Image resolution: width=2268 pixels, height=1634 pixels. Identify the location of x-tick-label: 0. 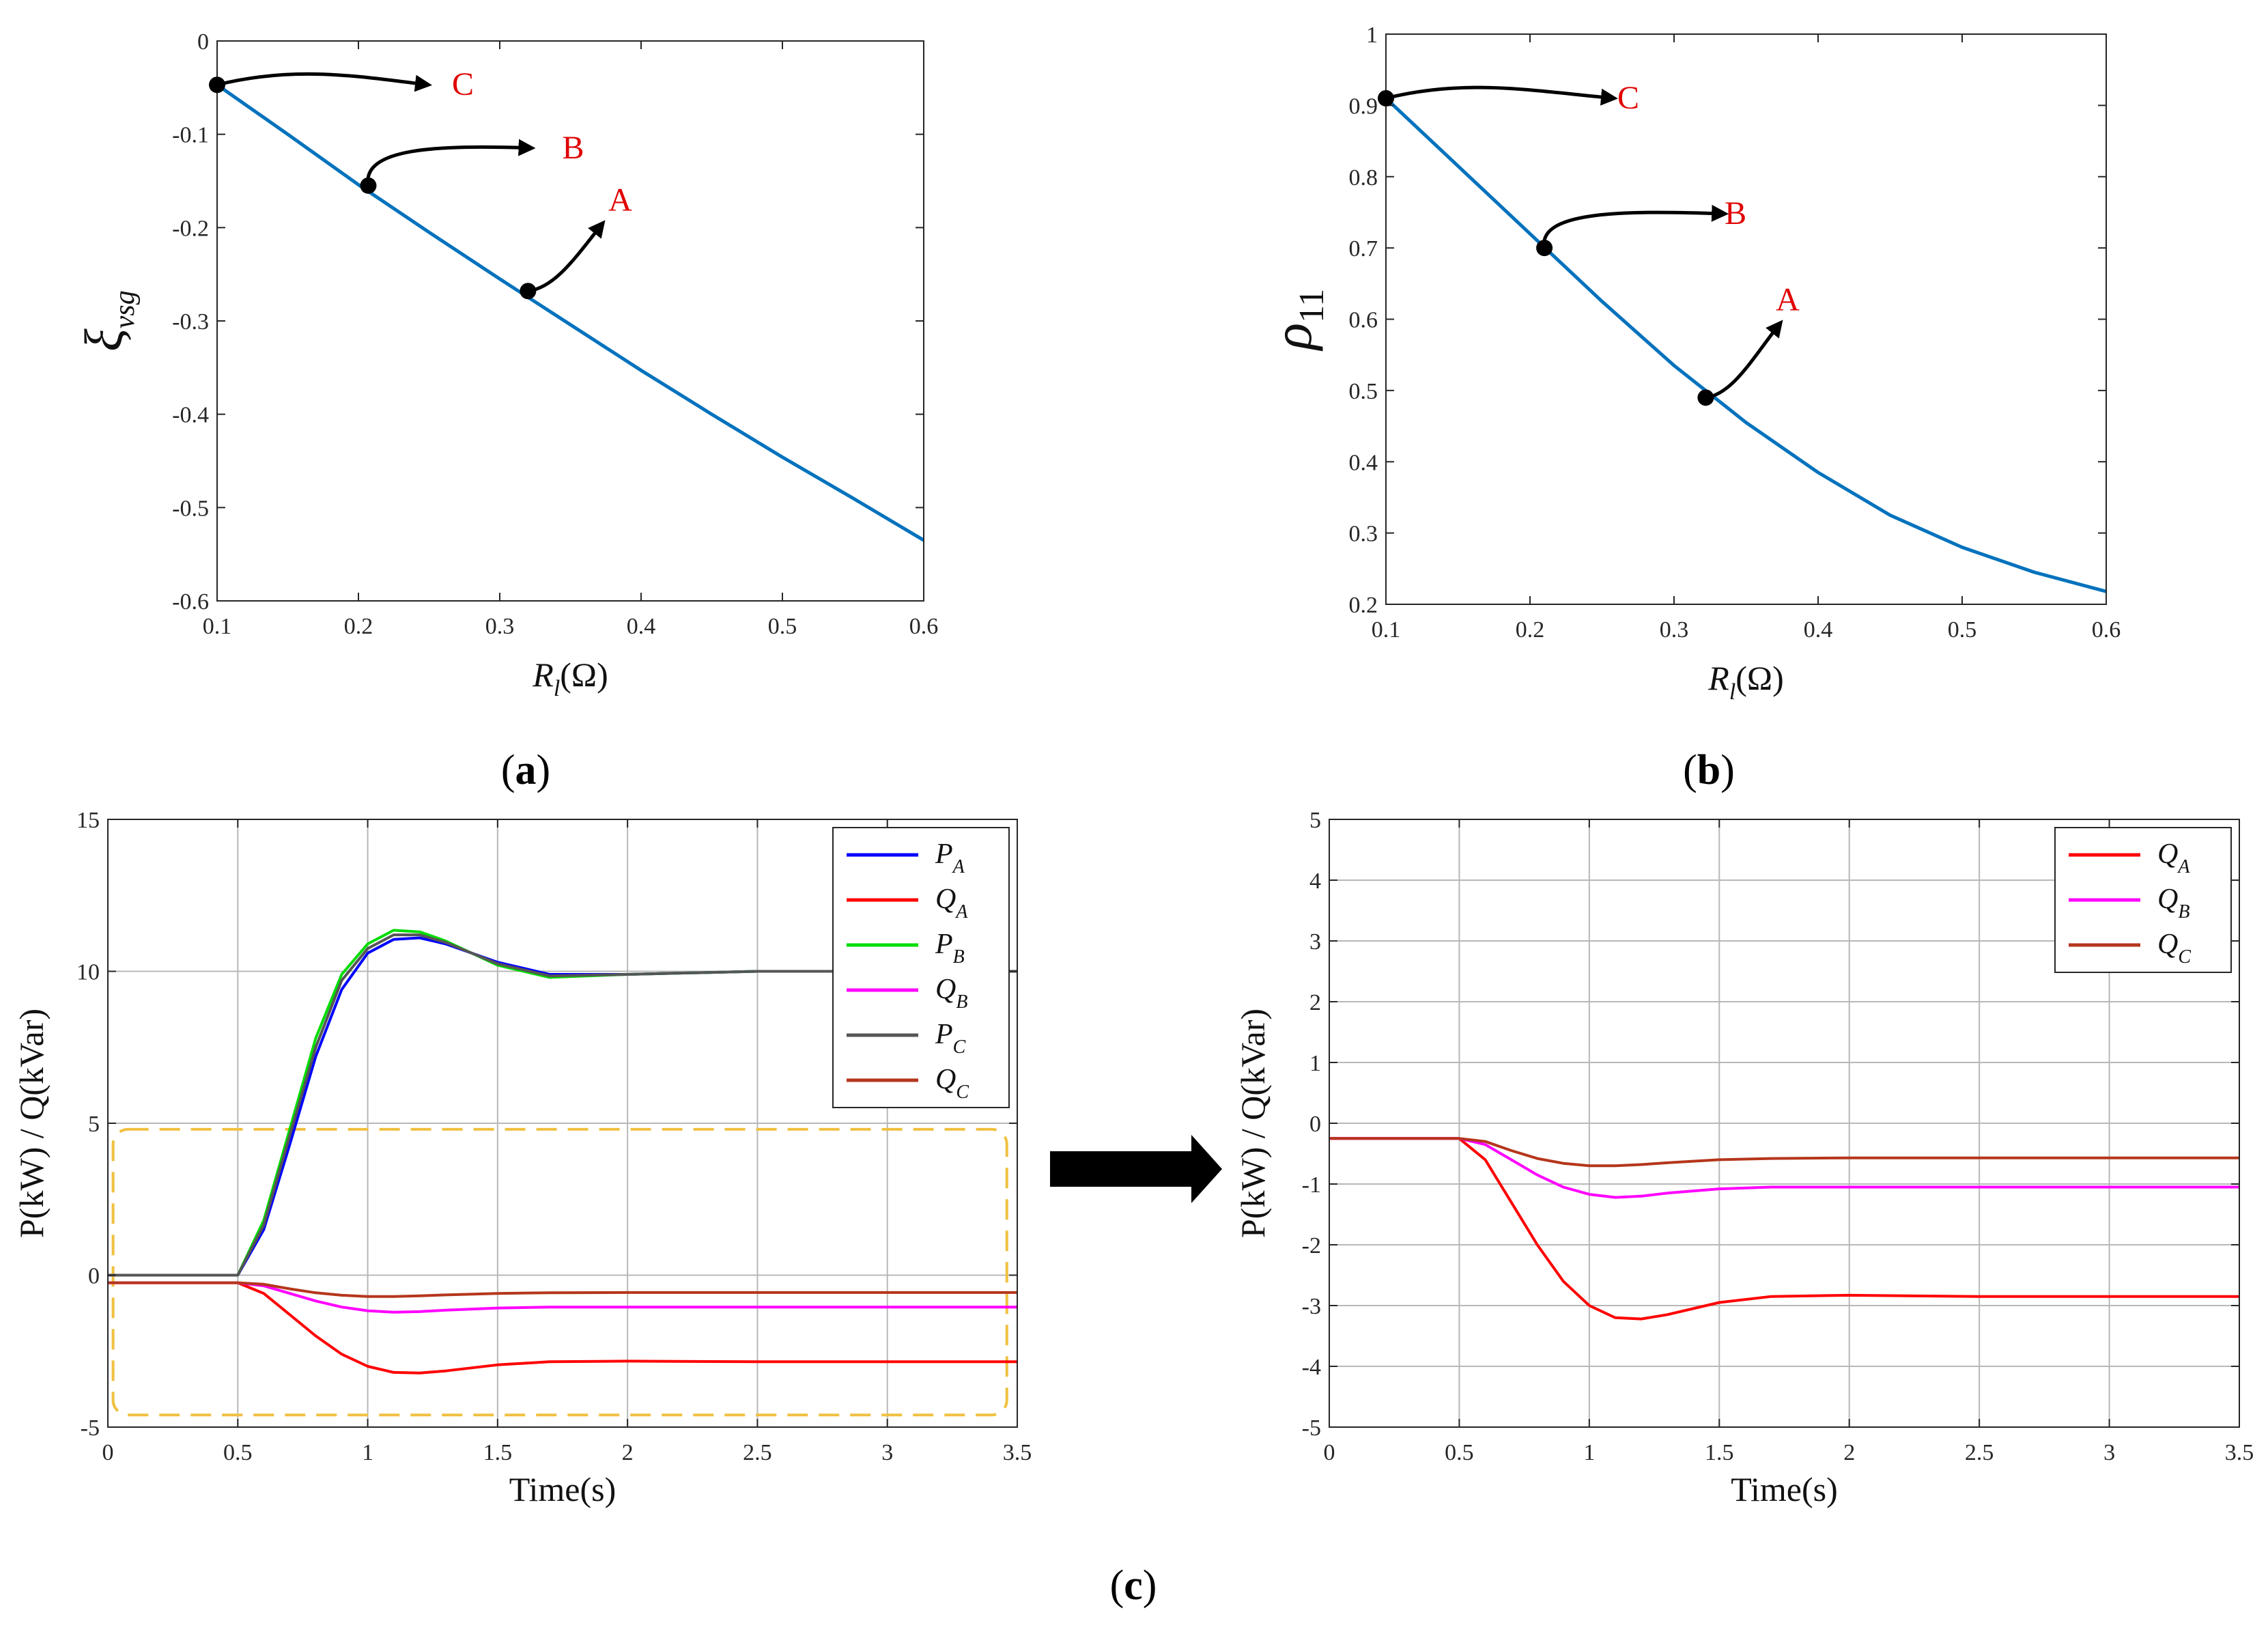
(108, 1452).